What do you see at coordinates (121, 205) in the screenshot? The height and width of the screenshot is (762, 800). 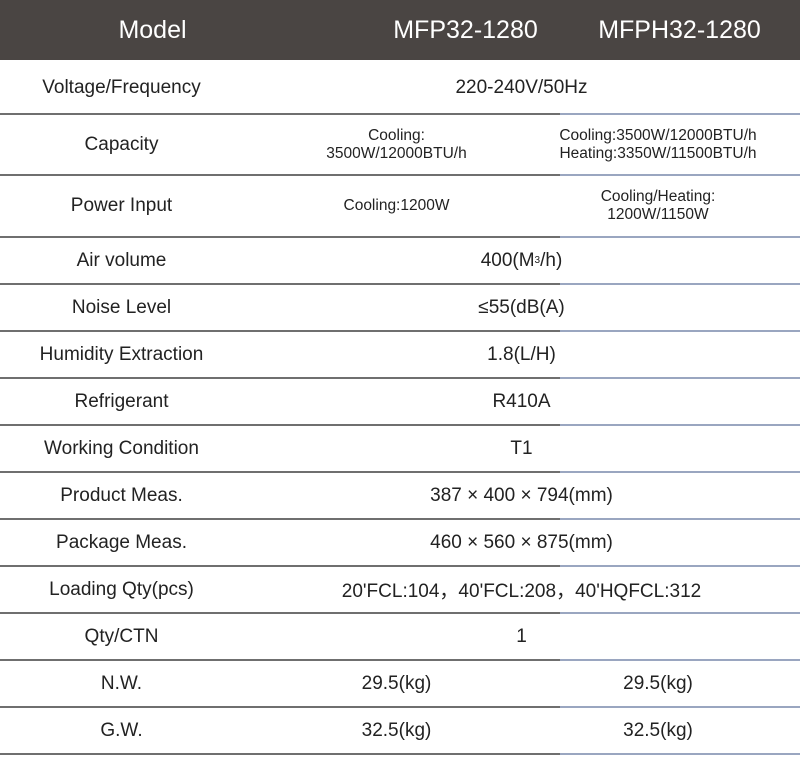 I see `row-label: Power Input` at bounding box center [121, 205].